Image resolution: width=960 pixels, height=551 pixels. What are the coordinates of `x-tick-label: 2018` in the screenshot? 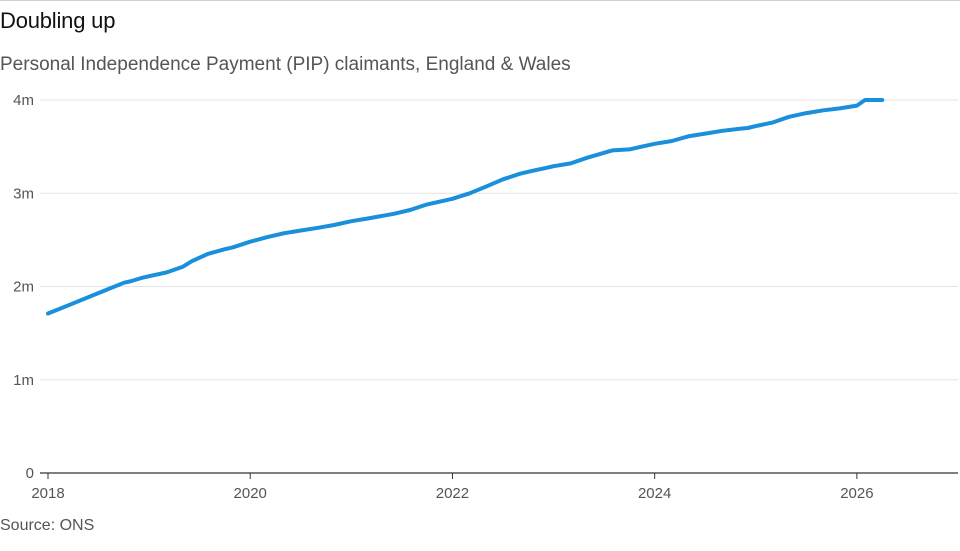 It's located at (47, 493).